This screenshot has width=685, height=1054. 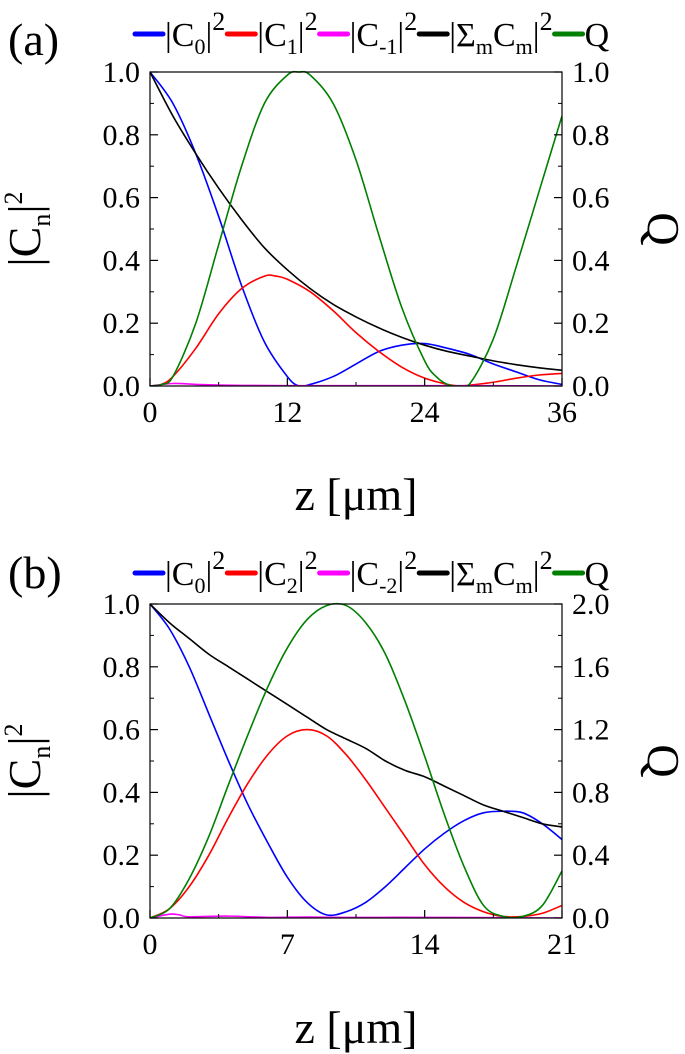 I want to click on legend: |C0|2 |C1|2 |C-1|2 |ΣmCm|2 Q, so click(x=371, y=33).